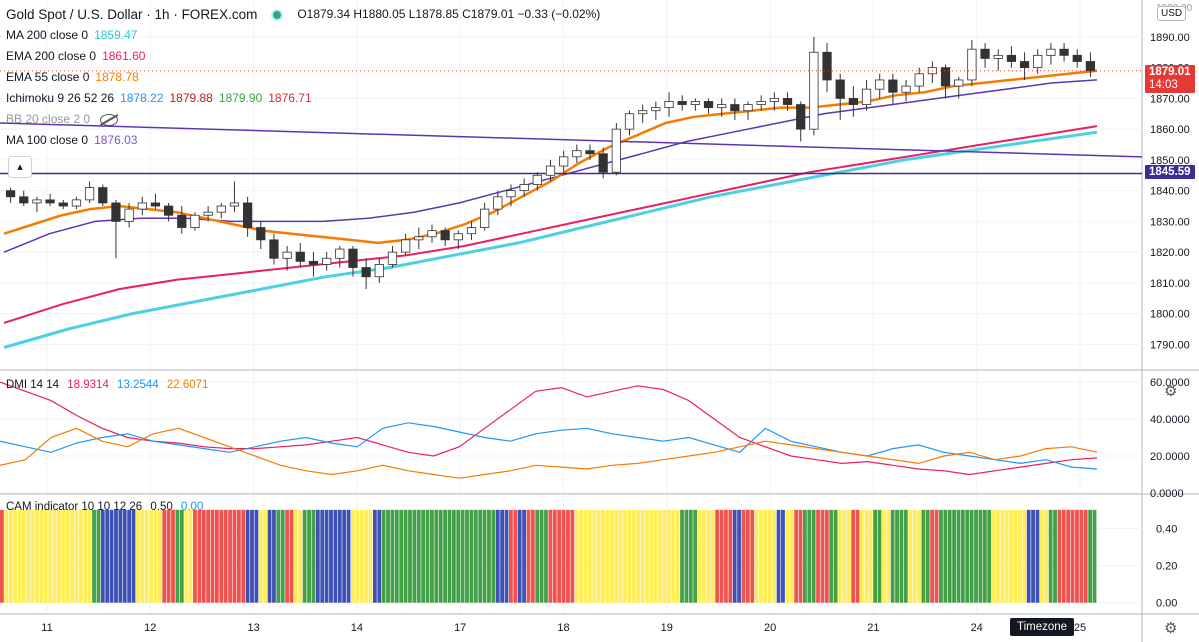 This screenshot has height=642, width=1199. I want to click on indicator-label: MA 100 close 0, so click(47, 140).